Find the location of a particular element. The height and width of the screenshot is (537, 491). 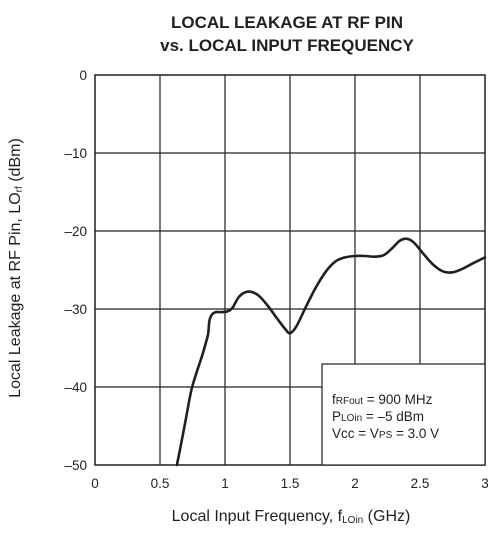

x-tick-label: 1.5 is located at coordinates (290, 483).